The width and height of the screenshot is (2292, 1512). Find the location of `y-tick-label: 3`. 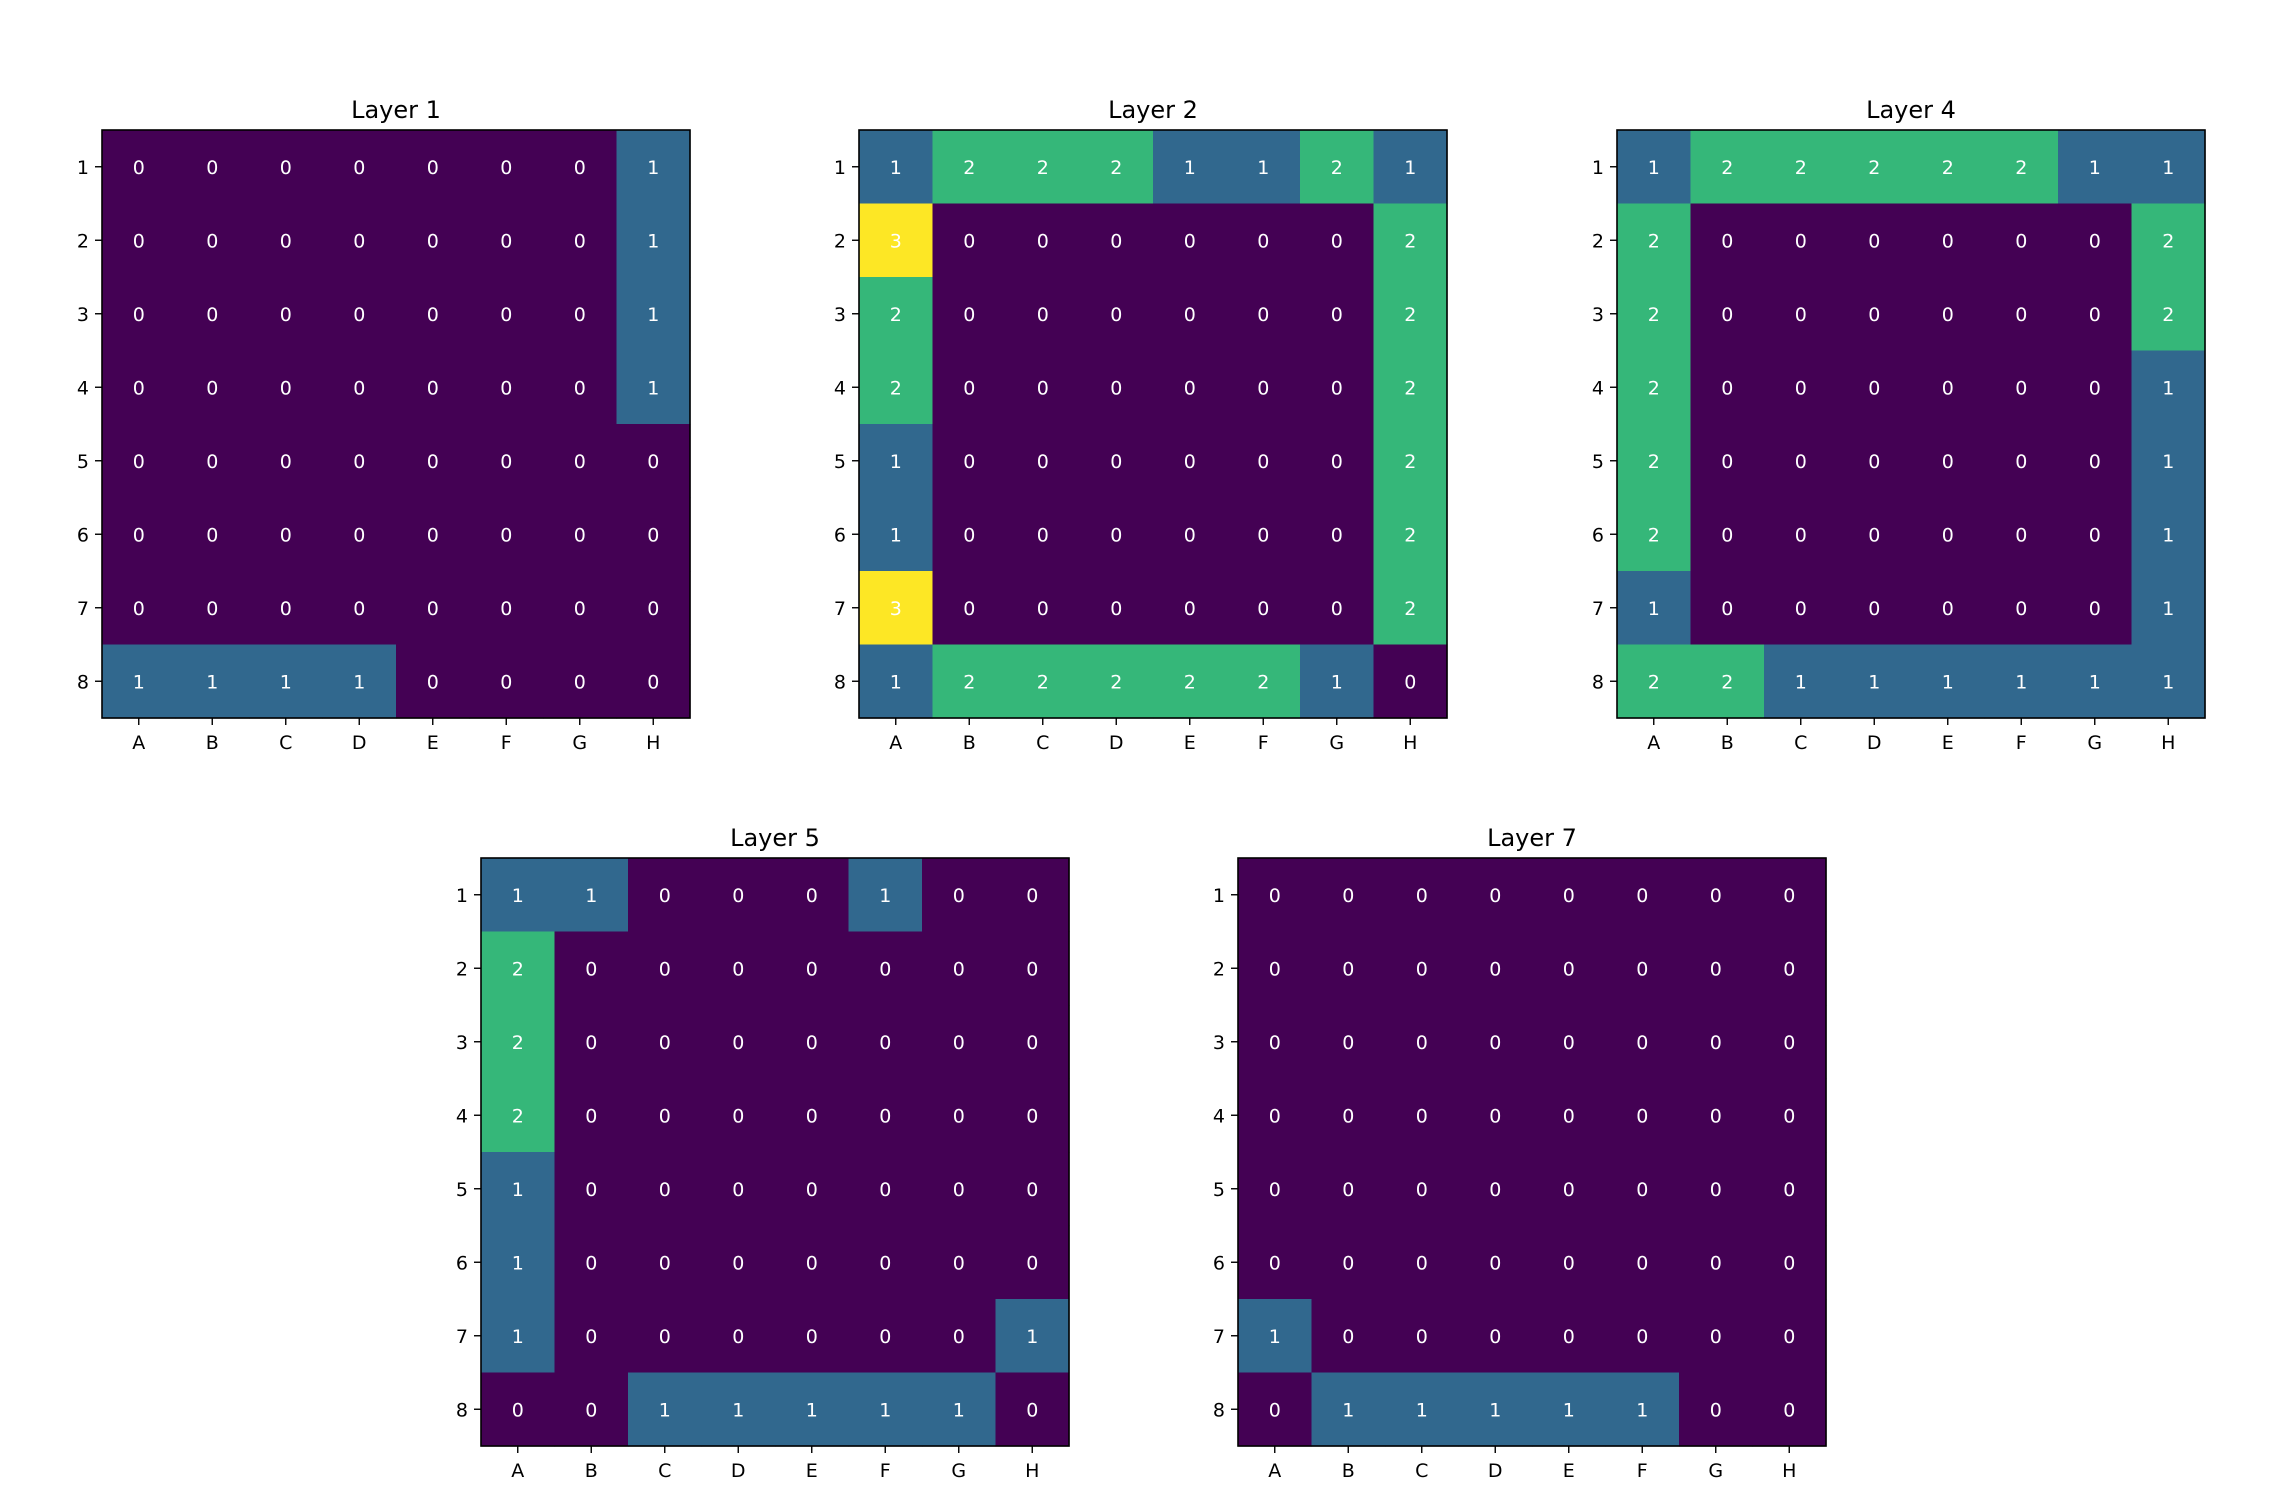

y-tick-label: 3 is located at coordinates (462, 1043).